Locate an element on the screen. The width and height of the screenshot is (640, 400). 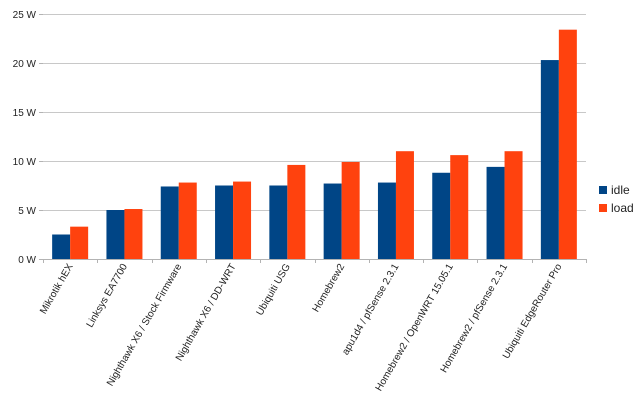
y-tick-label: 25 W is located at coordinates (25, 15).